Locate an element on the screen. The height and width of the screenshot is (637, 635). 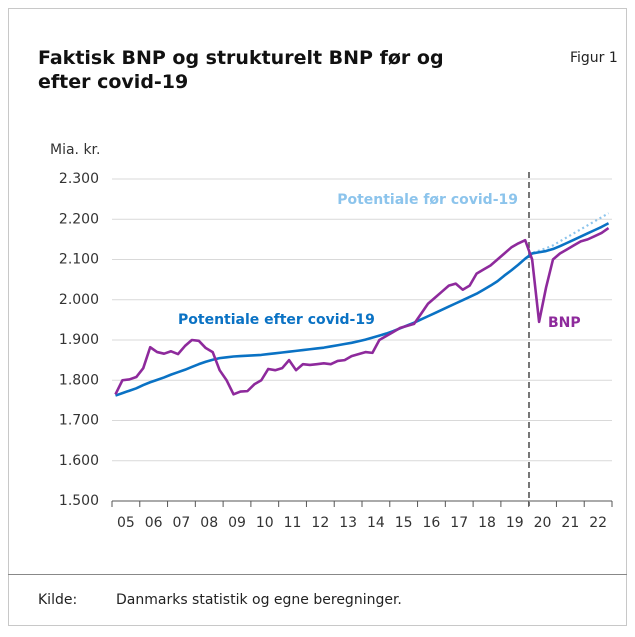
x-tick-label: 16 is located at coordinates (432, 523).